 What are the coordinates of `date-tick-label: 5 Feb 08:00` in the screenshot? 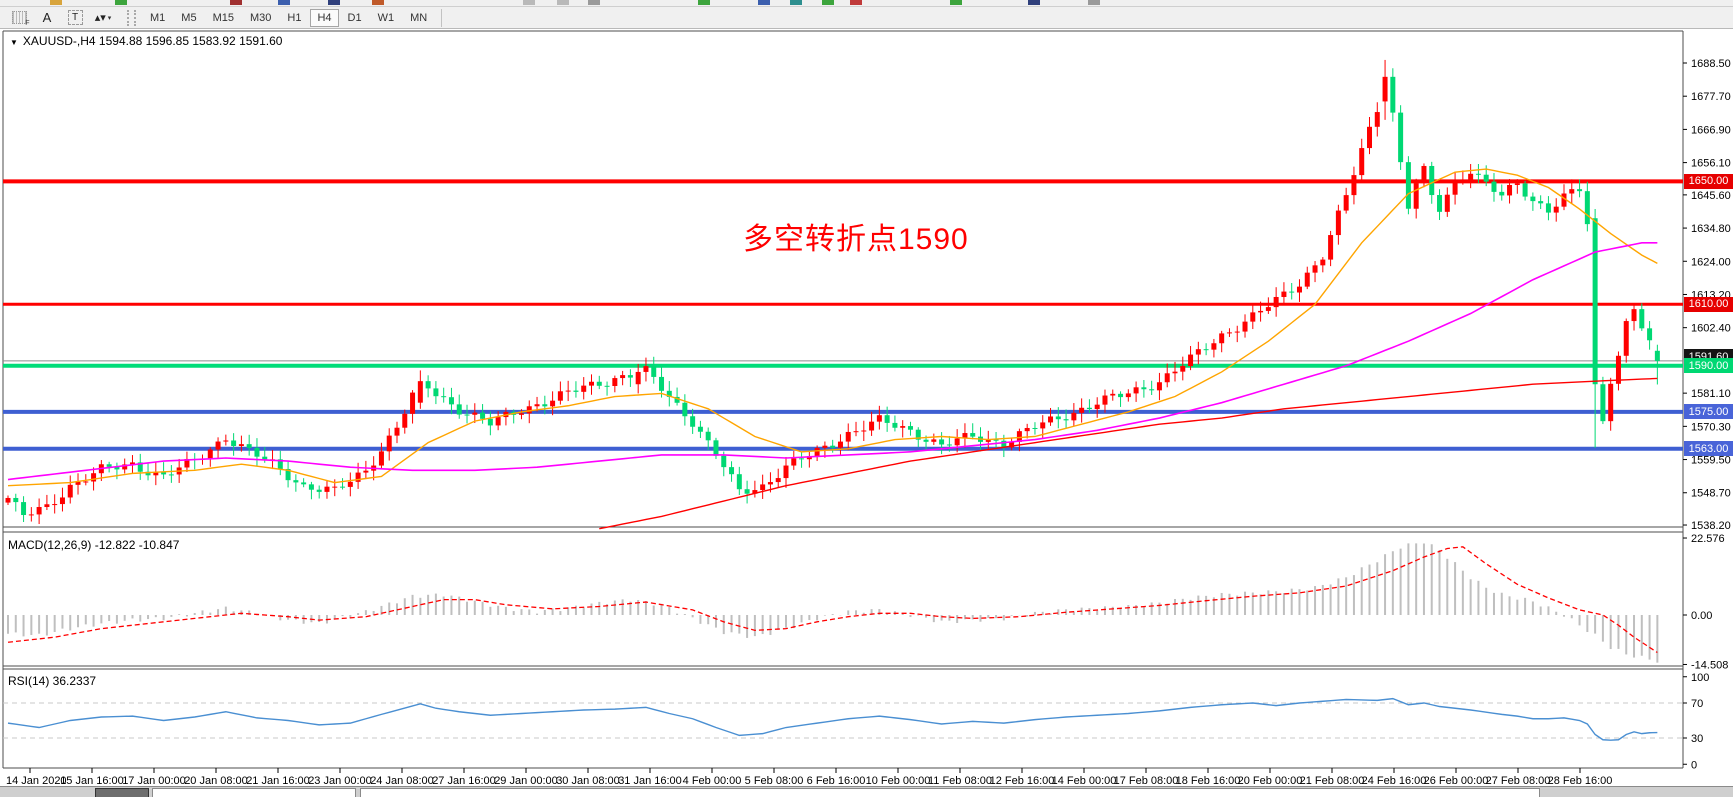 It's located at (774, 781).